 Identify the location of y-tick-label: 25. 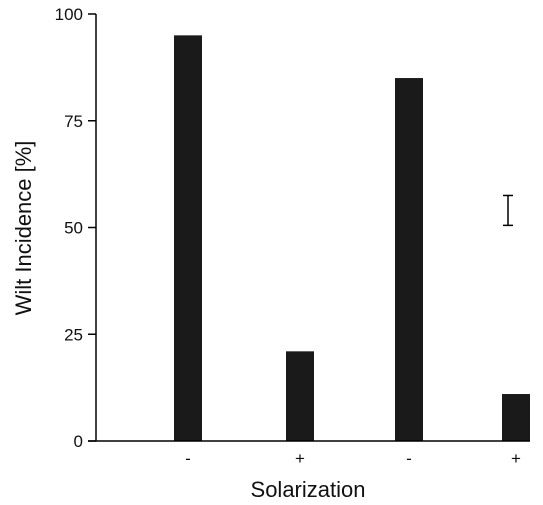
(73, 334).